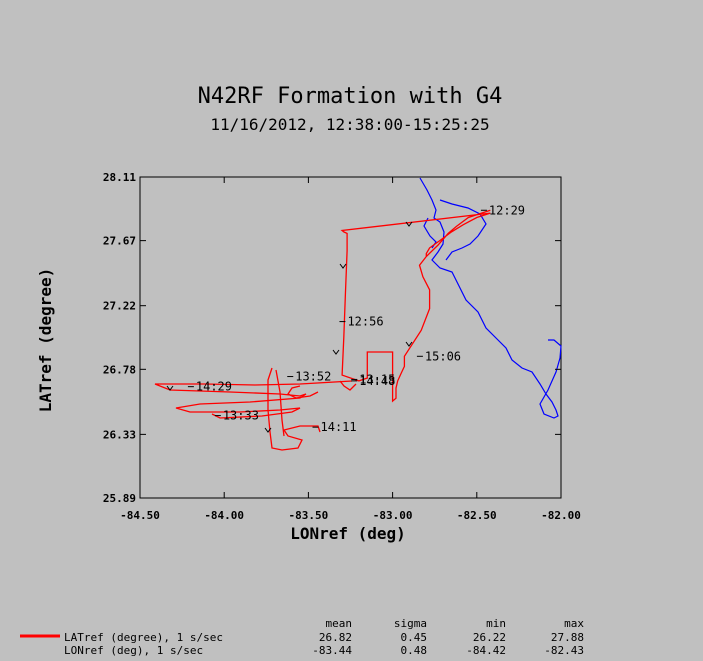  I want to click on coastline-path, so click(490, 298).